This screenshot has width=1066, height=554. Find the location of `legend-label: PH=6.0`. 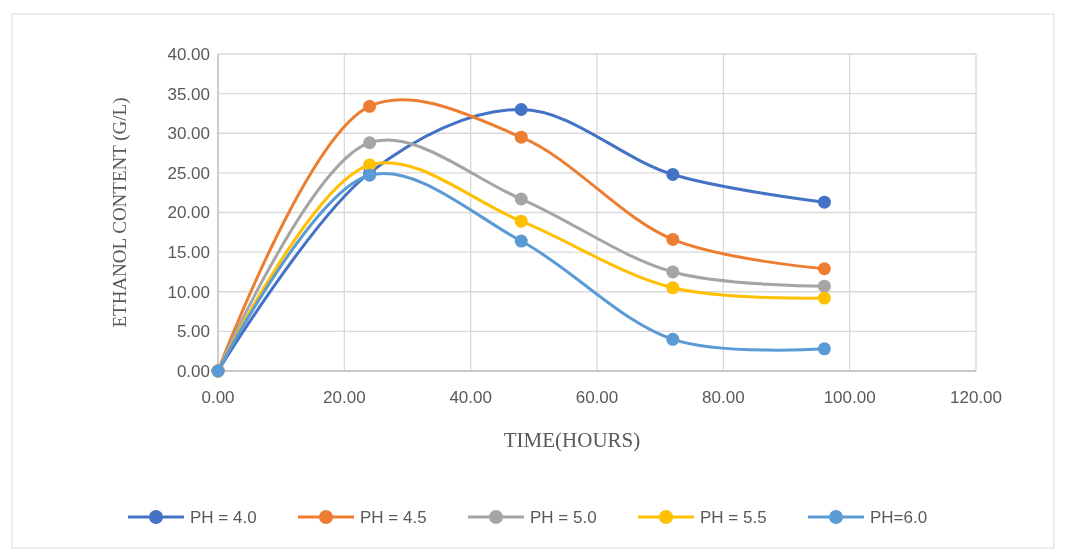

legend-label: PH=6.0 is located at coordinates (899, 517).